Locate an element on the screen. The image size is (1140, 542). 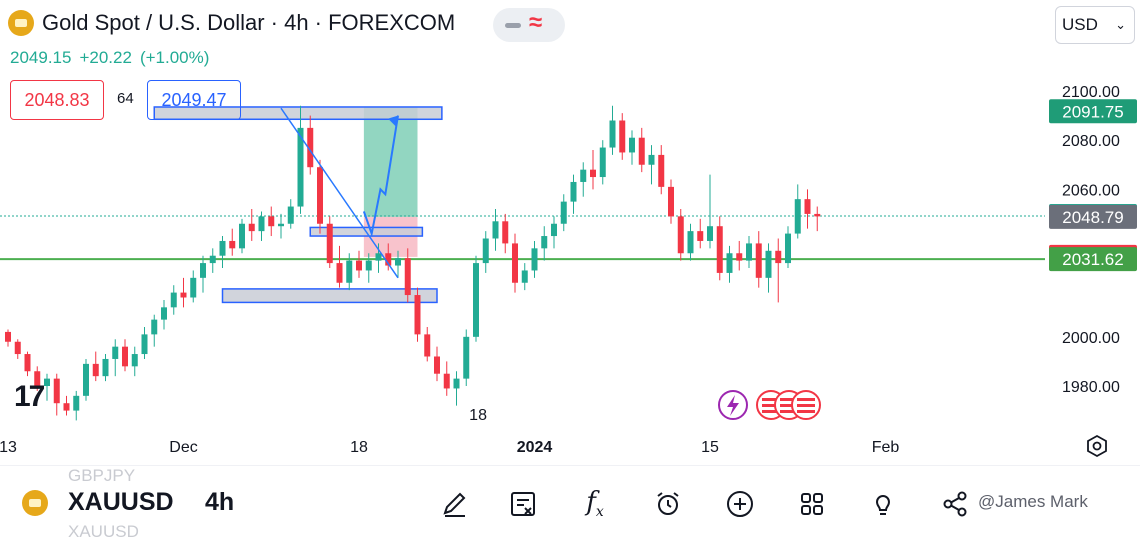
y-tick-label: 2000.00 is located at coordinates (1091, 338).